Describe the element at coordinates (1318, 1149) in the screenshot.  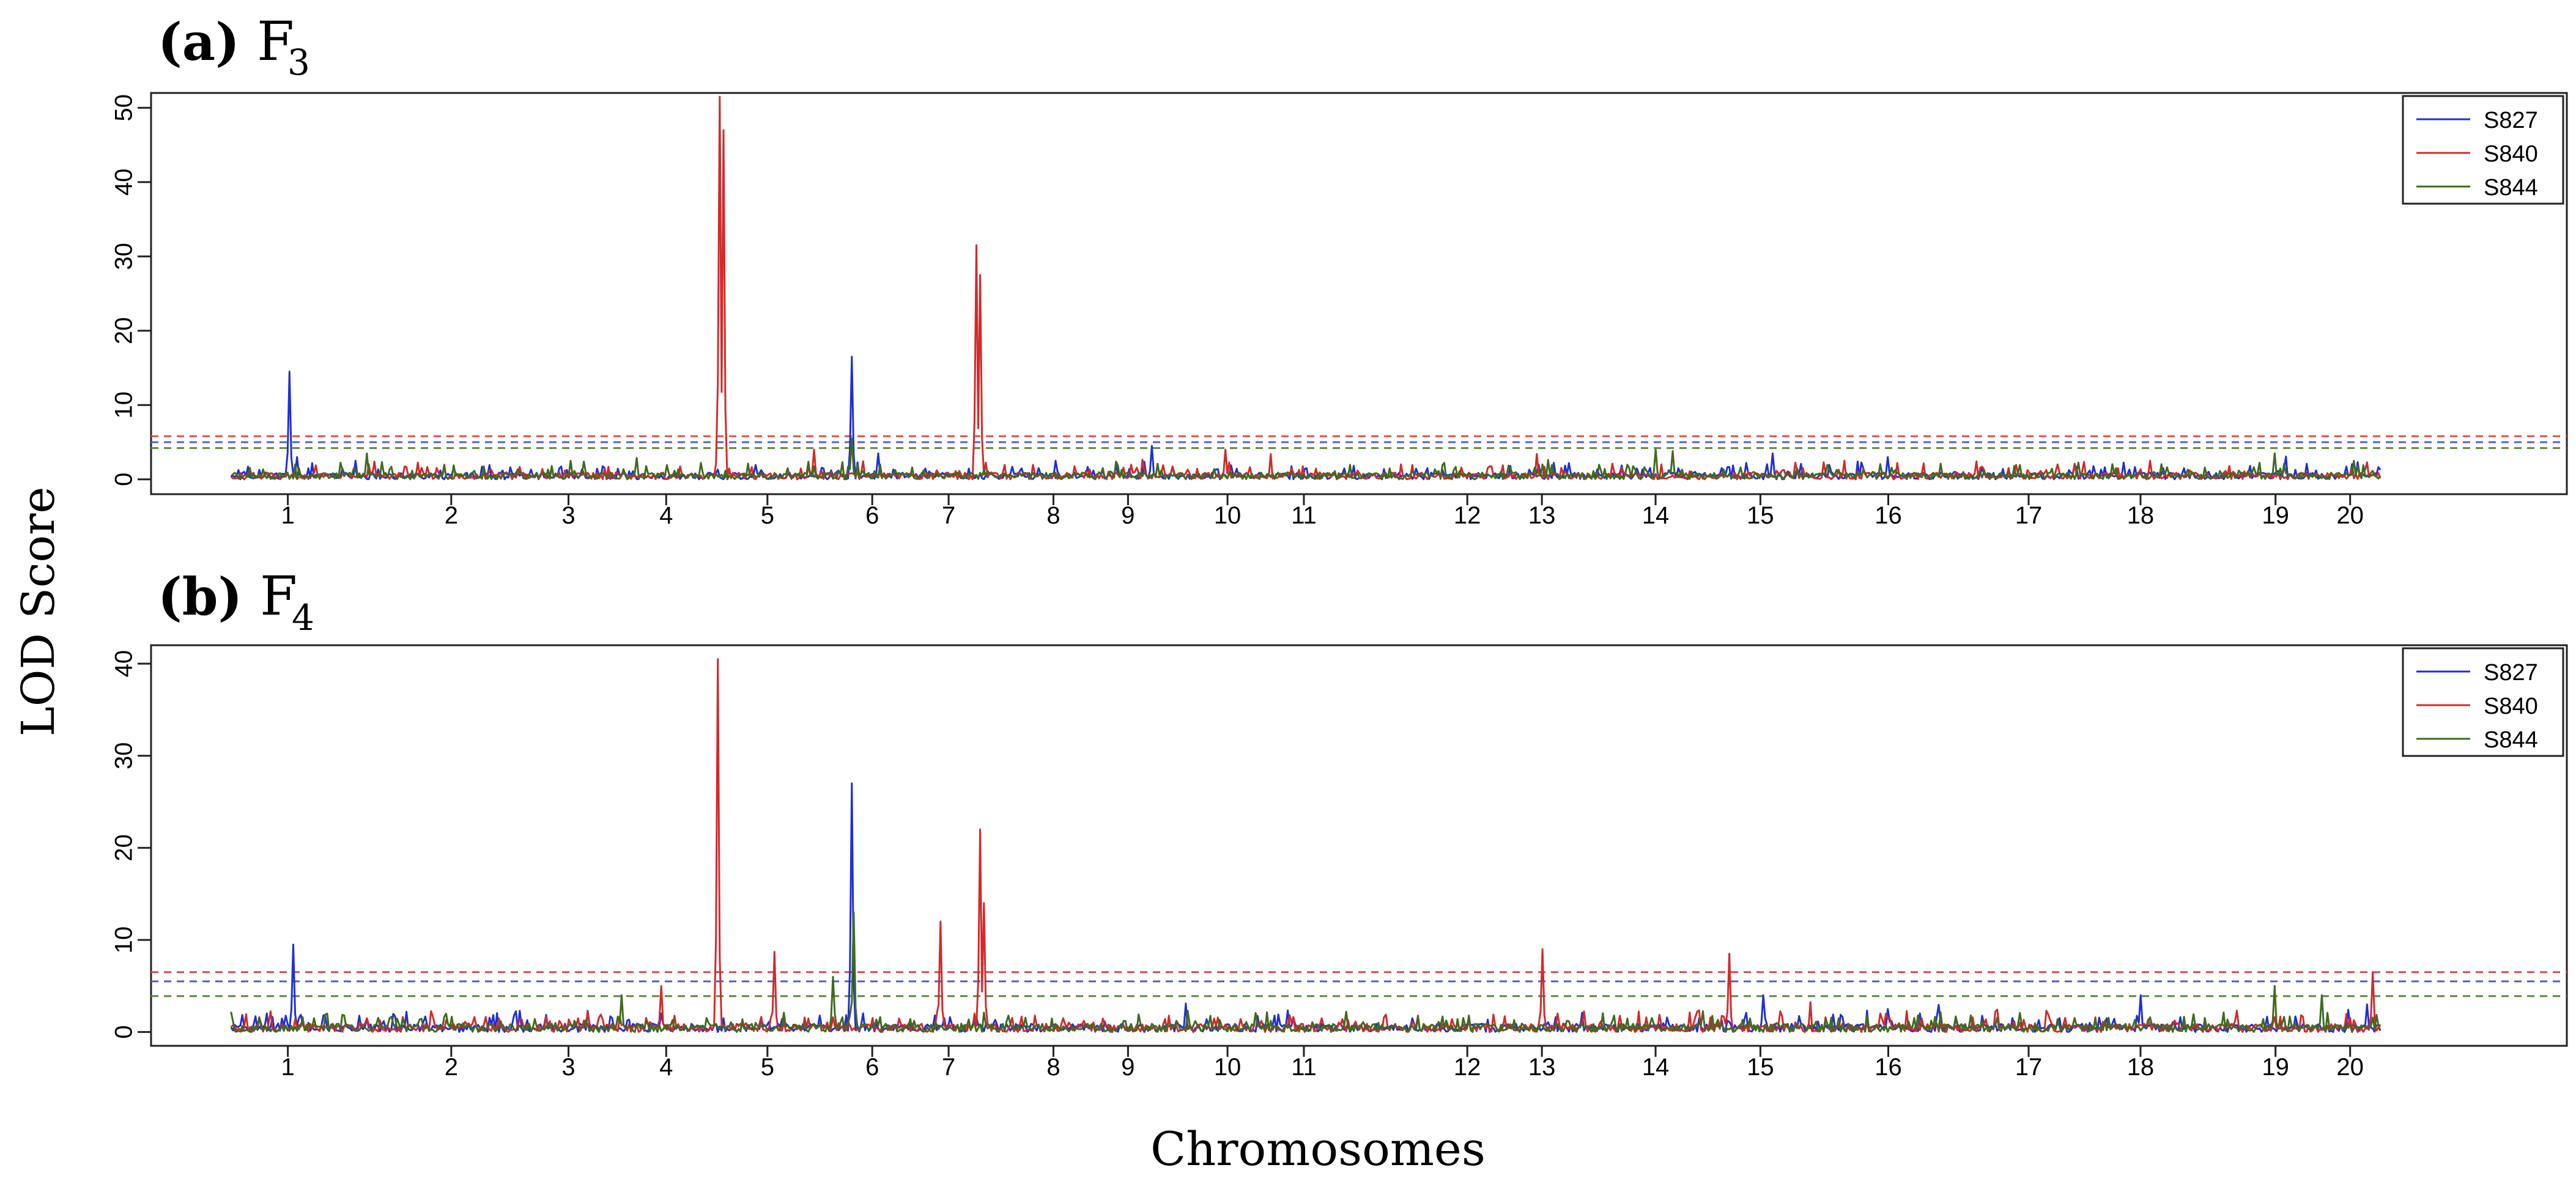
I see `x-axis-label: Chromosomes` at that location.